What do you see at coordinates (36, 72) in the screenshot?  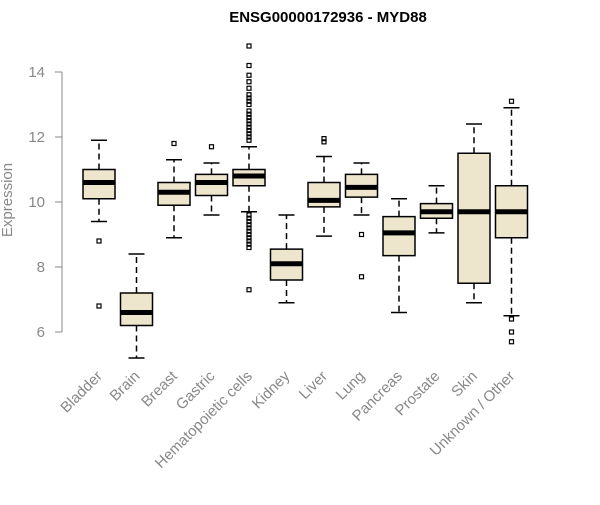 I see `y-tick-label: 14` at bounding box center [36, 72].